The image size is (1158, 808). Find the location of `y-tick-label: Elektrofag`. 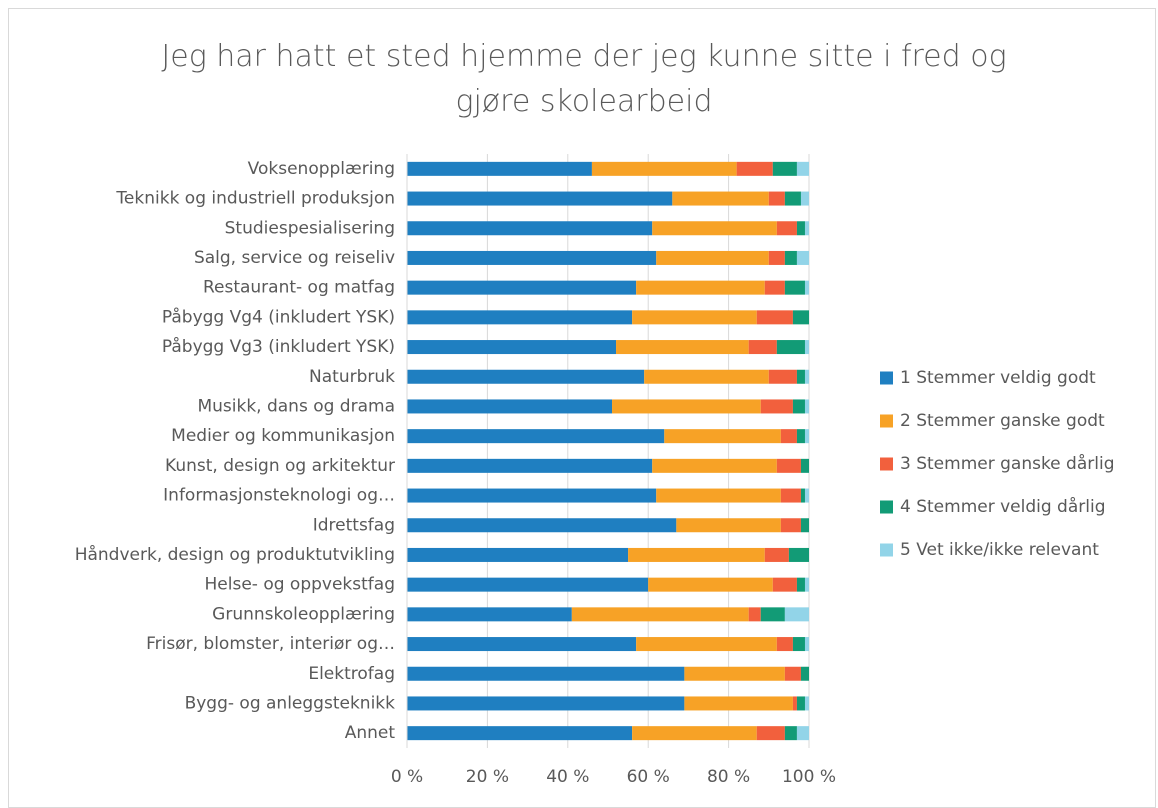

y-tick-label: Elektrofag is located at coordinates (351, 674).